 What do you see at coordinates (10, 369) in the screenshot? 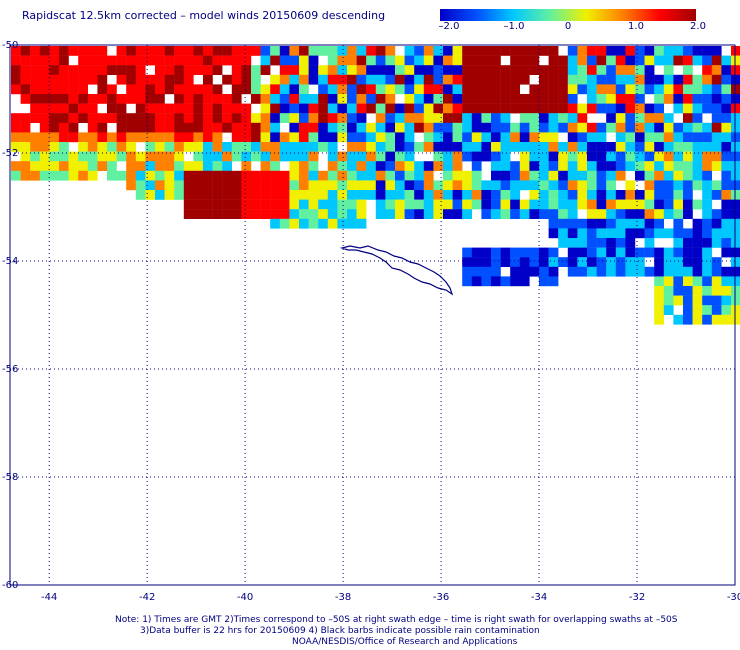
I see `lat-tick-label: -56` at bounding box center [10, 369].